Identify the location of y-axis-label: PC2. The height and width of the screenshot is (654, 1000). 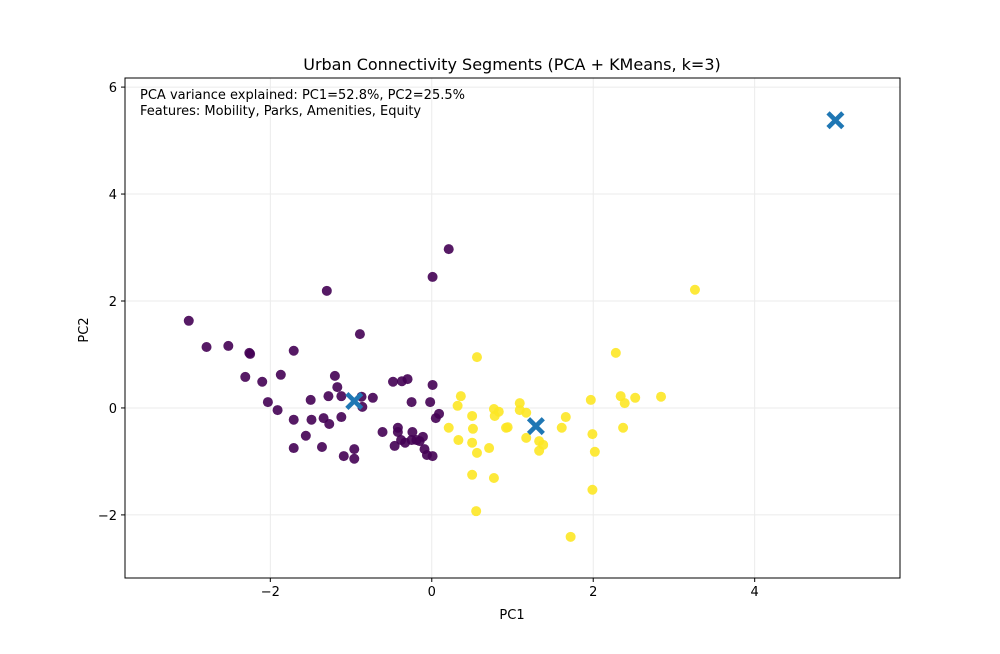
(84, 329).